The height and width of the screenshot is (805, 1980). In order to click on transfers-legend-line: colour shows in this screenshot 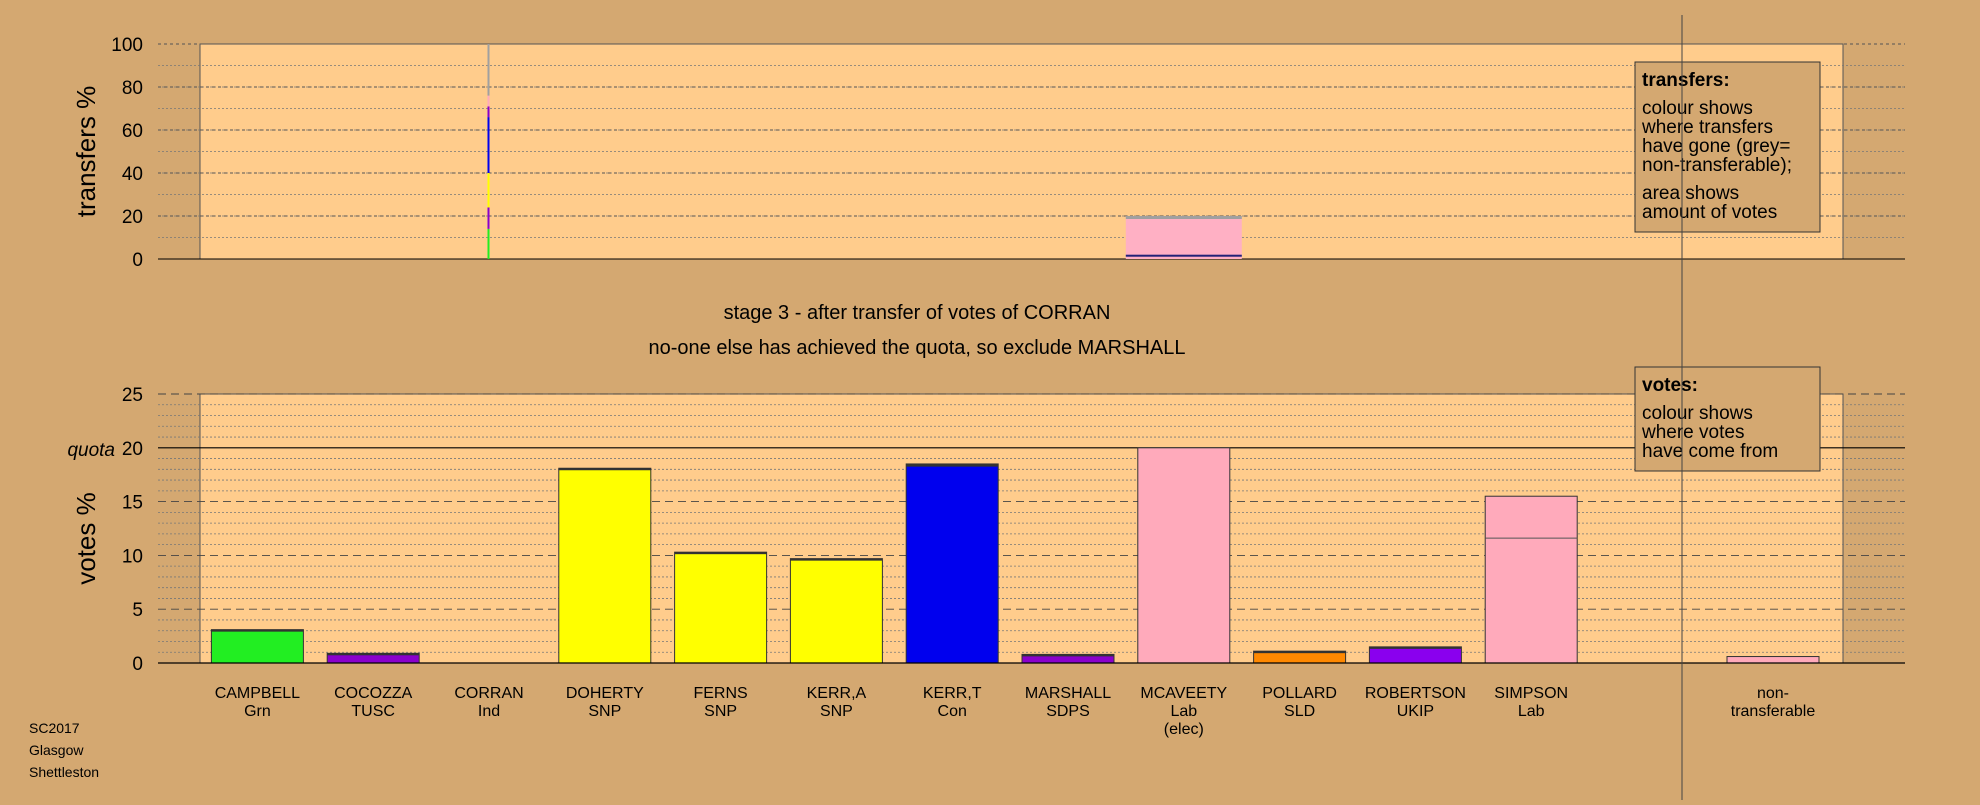, I will do `click(1697, 108)`.